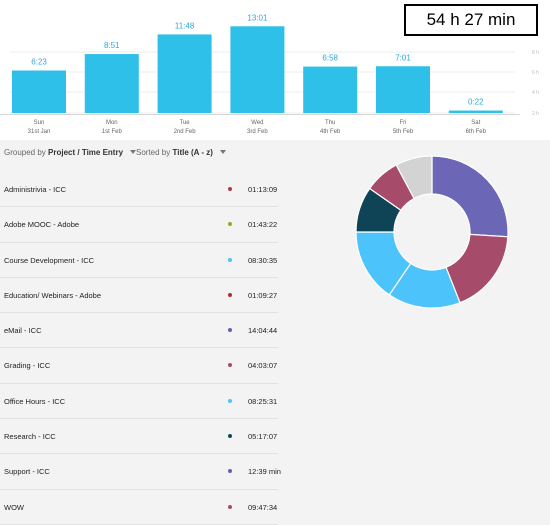 Image resolution: width=550 pixels, height=525 pixels. I want to click on list-item: Administrivia - ICC 01:13:09, so click(139, 190).